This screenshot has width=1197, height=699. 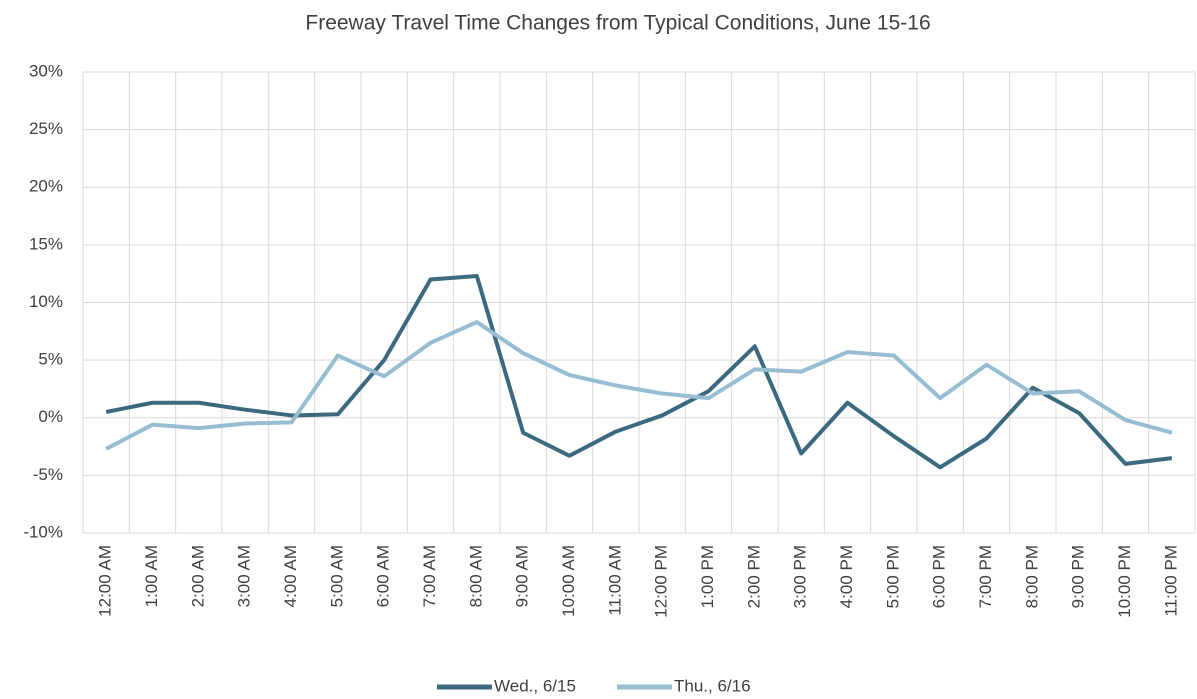 What do you see at coordinates (383, 576) in the screenshot?
I see `x-tick-label: 6:00 AM` at bounding box center [383, 576].